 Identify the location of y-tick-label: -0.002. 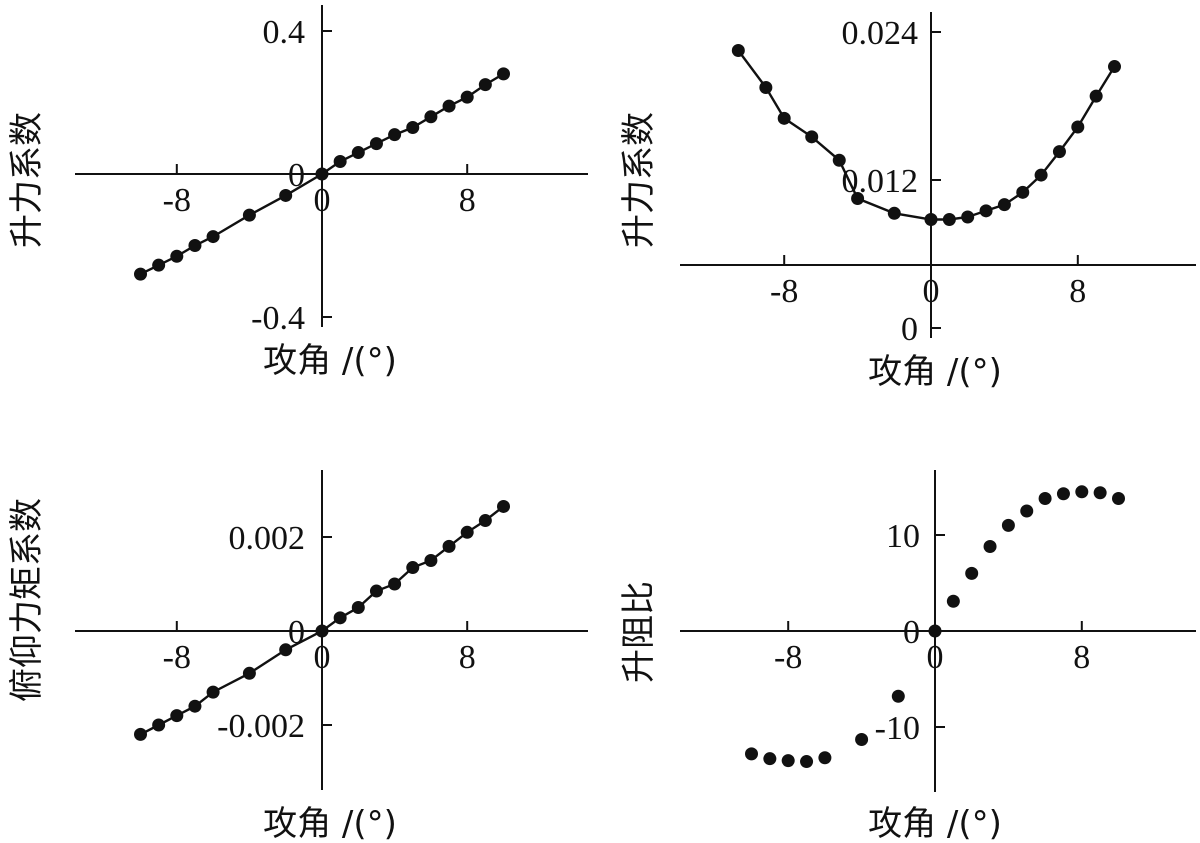
(261, 726).